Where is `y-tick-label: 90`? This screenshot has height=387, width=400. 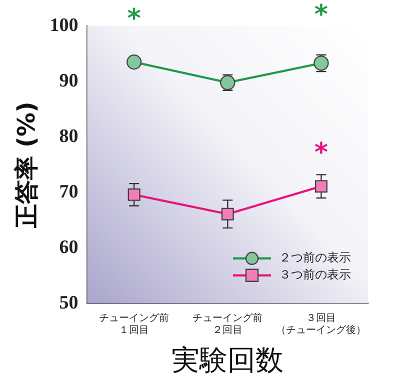
y-tick-label: 90 is located at coordinates (68, 81).